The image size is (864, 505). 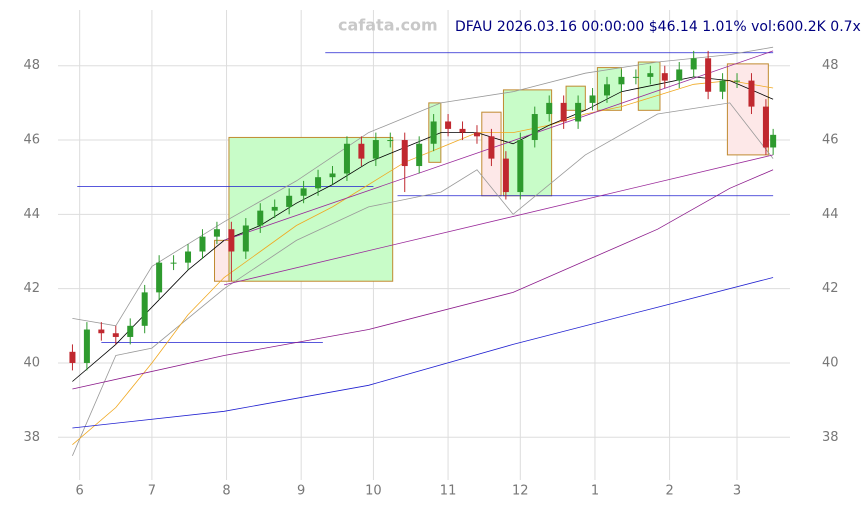 I want to click on watermark: cafata.com, so click(x=388, y=25).